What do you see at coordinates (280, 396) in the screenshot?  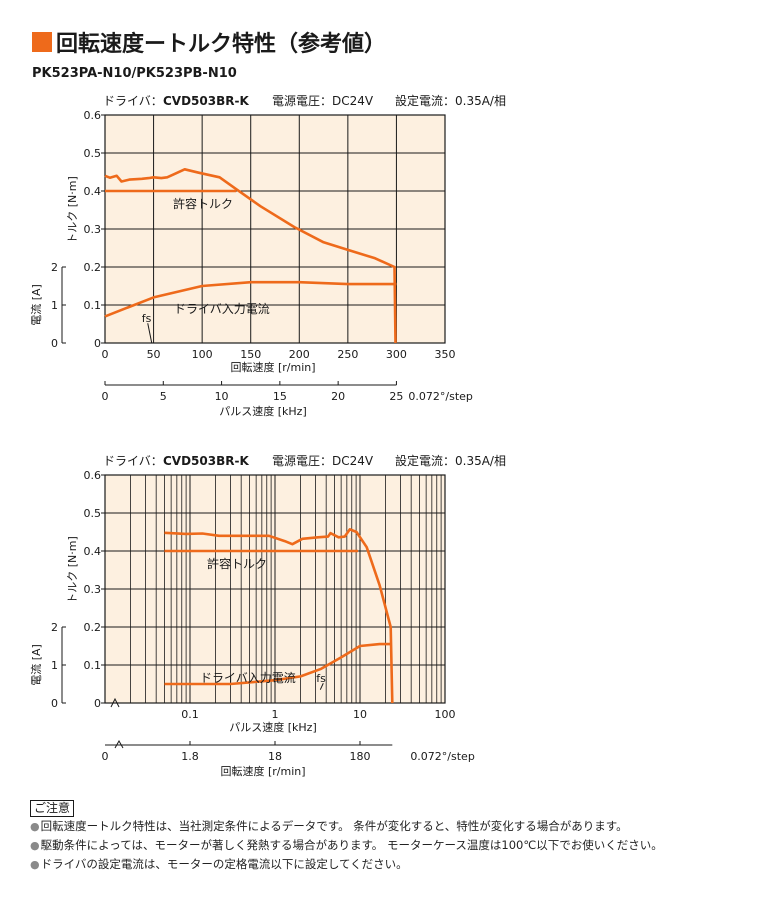 I see `secondary-x-tick-label: 15` at bounding box center [280, 396].